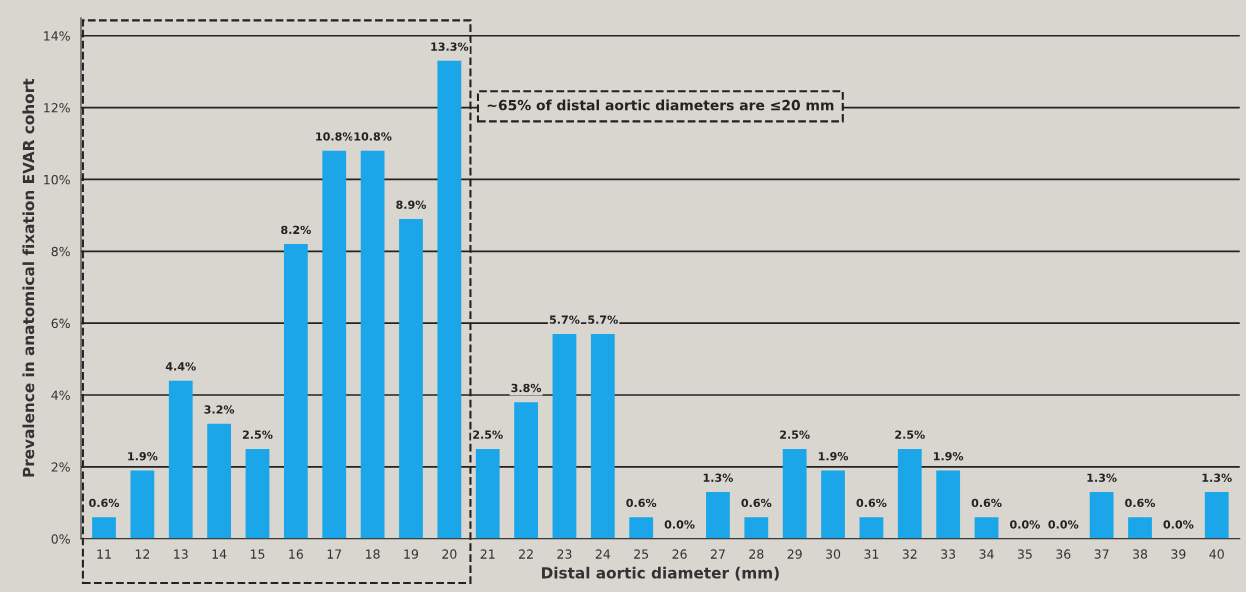 This screenshot has width=1246, height=592. Describe the element at coordinates (60, 251) in the screenshot. I see `y-tick-label: 8%` at that location.